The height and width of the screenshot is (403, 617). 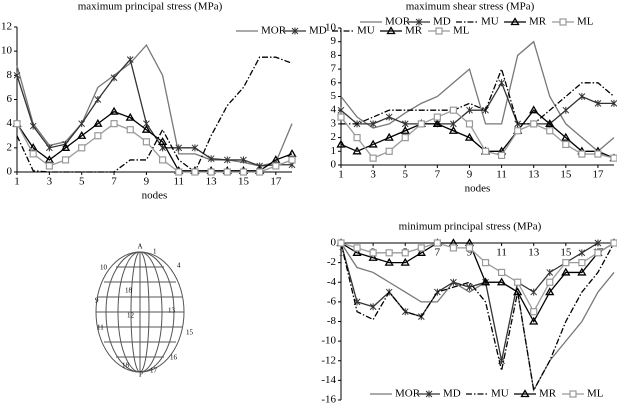 What do you see at coordinates (470, 227) in the screenshot?
I see `chart-title: minimum principal stress (MPa)` at bounding box center [470, 227].